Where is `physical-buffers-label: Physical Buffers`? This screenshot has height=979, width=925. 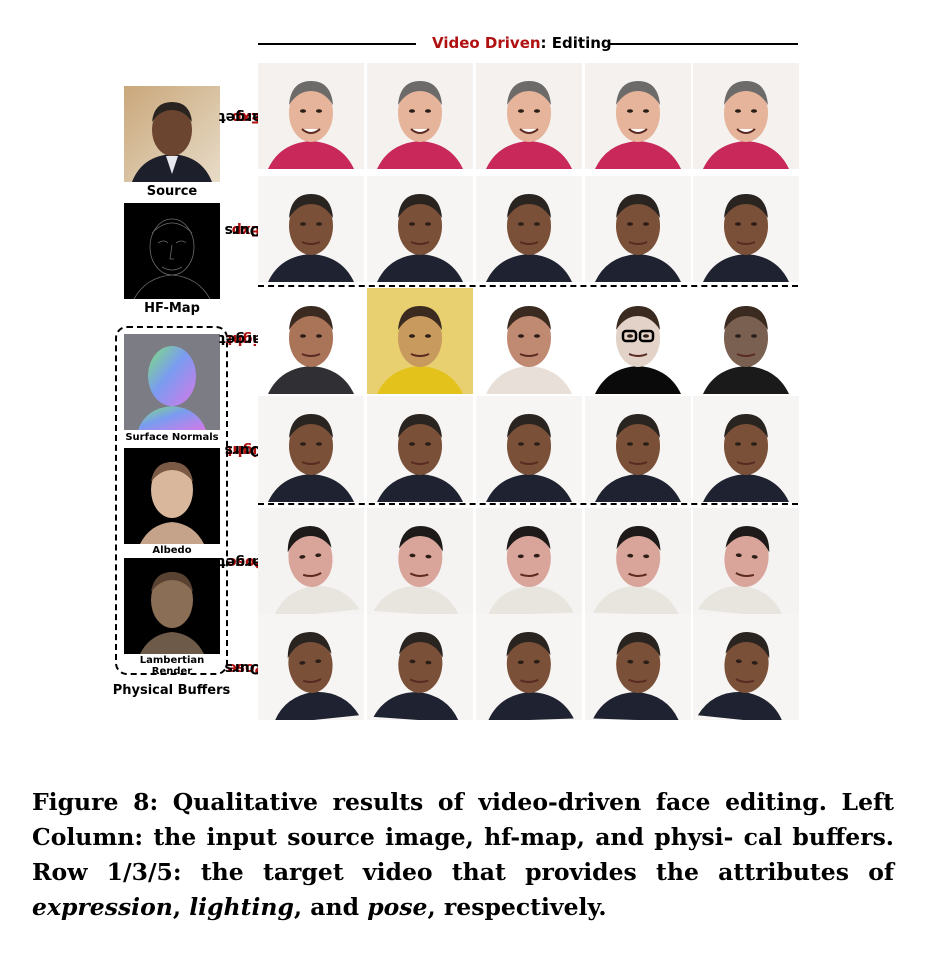
physical-buffers-label: Physical Buffers is located at coordinates (171, 690).